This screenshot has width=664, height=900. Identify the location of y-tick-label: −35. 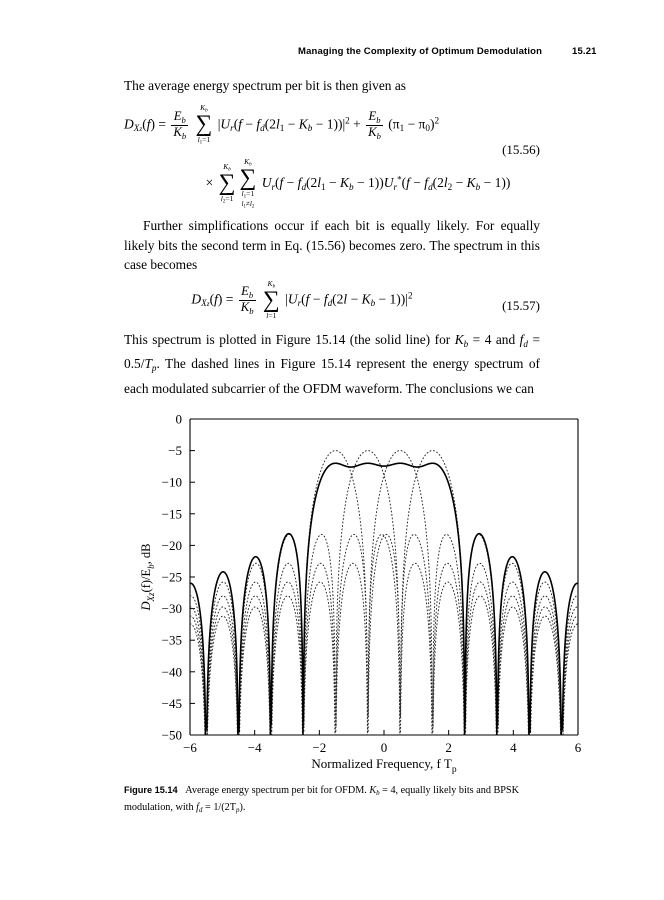
(172, 640).